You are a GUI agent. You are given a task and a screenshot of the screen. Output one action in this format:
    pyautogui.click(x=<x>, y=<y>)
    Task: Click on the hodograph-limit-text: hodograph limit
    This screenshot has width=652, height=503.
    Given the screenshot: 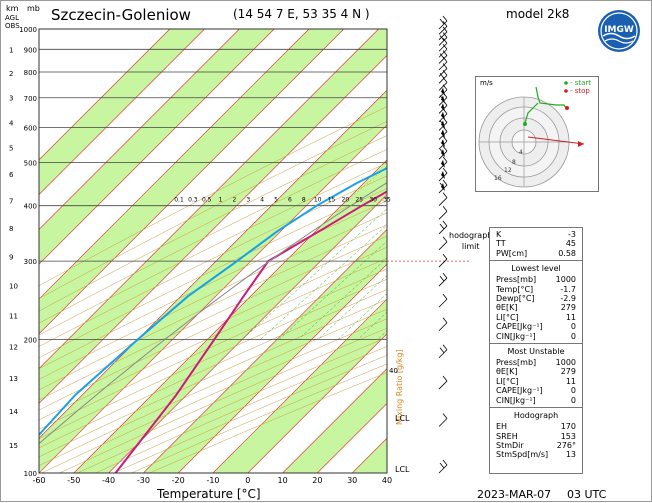 What is the action you would take?
    pyautogui.click(x=471, y=241)
    